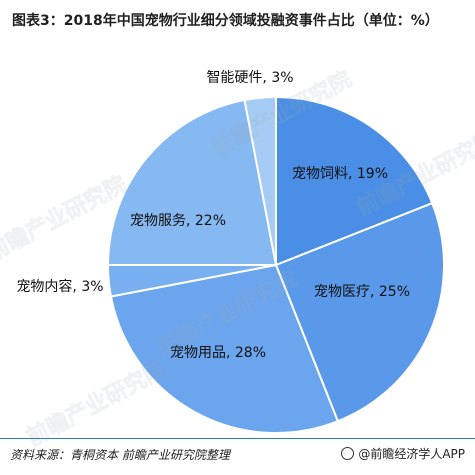  I want to click on brand-label: @前瞻经济学人APP, so click(403, 453).